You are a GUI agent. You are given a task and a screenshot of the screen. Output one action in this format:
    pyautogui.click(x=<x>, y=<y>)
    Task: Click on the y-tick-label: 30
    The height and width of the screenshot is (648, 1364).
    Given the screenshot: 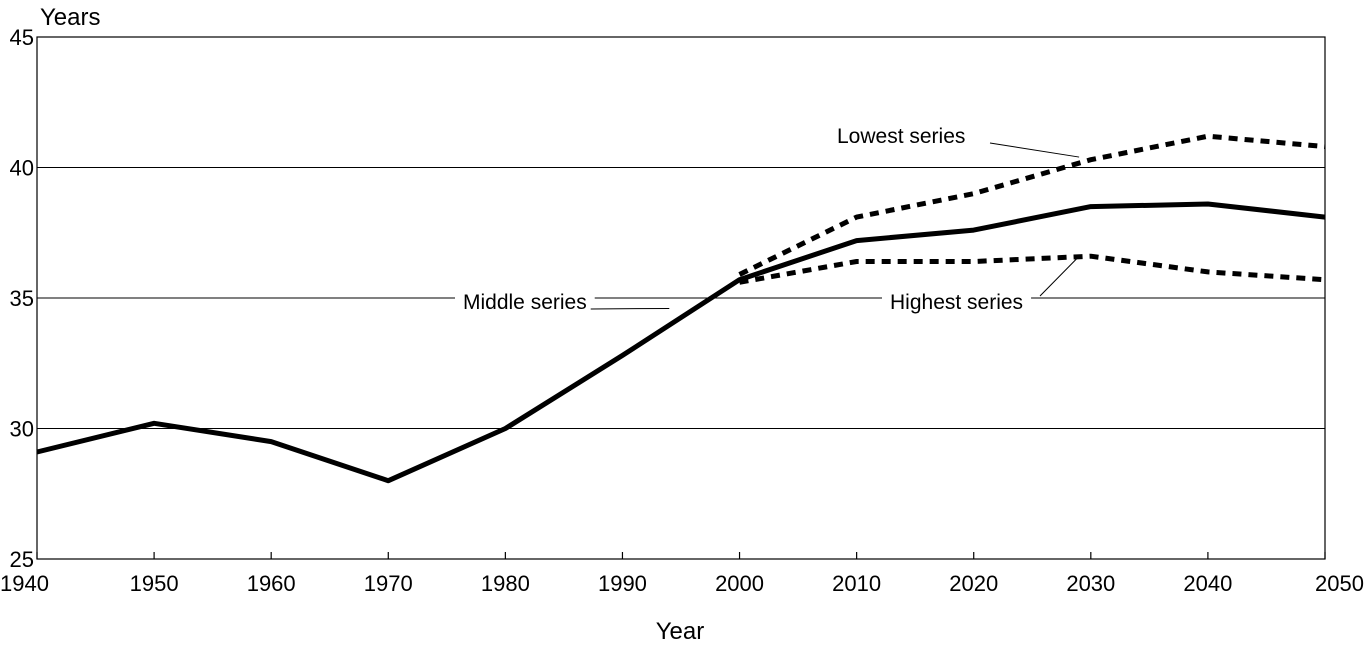 What is the action you would take?
    pyautogui.click(x=22, y=429)
    